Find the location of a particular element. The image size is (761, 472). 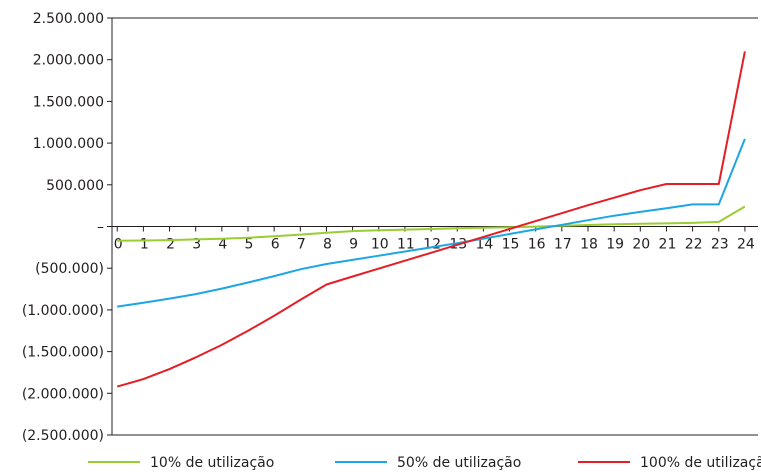

x-tick-label: 1 is located at coordinates (144, 245).